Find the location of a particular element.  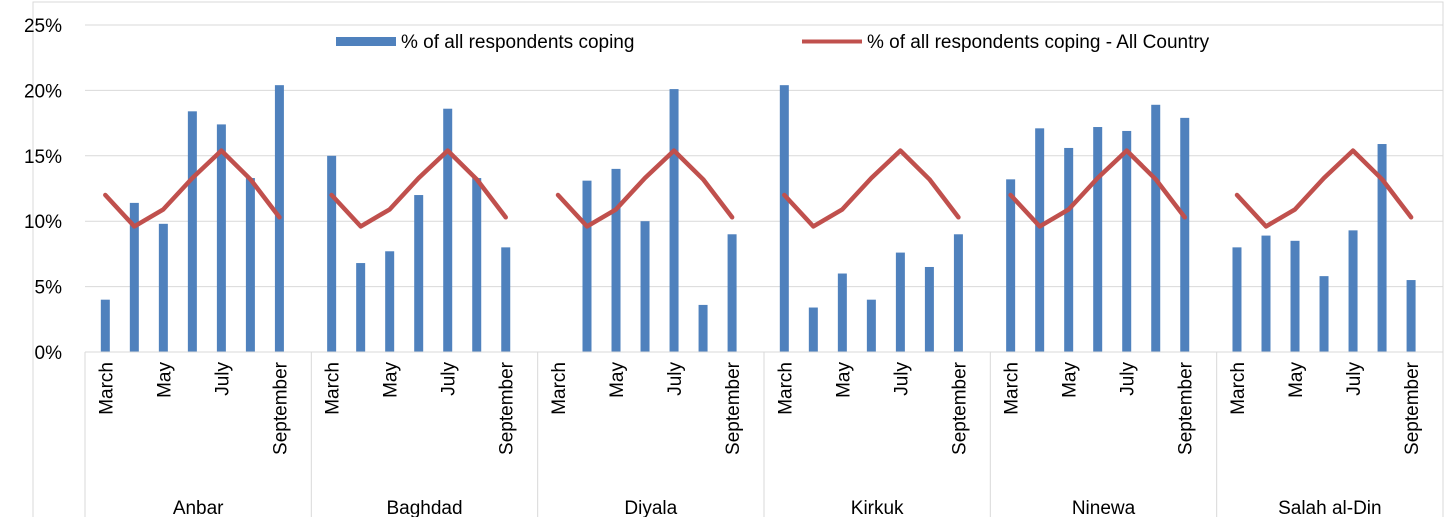

y-tick-label: 15% is located at coordinates (43, 157).